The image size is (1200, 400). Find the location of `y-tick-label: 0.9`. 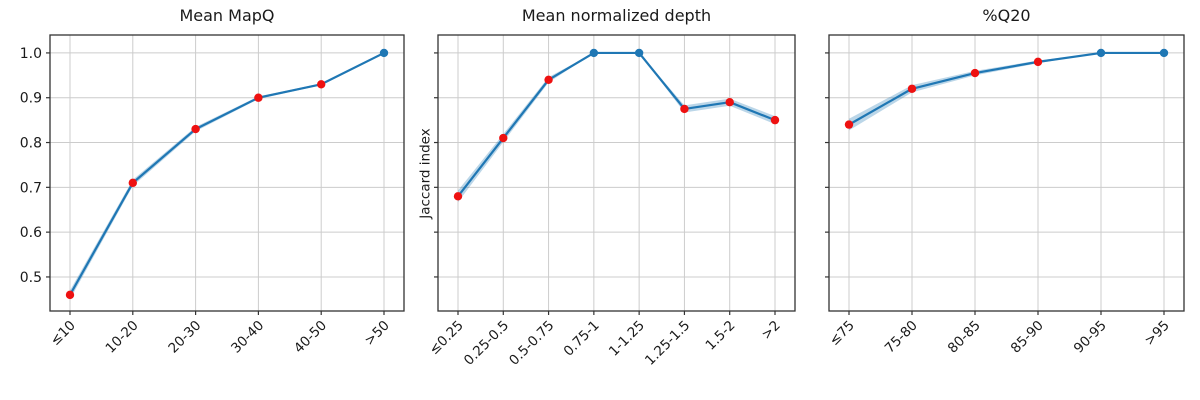

y-tick-label: 0.9 is located at coordinates (31, 99).